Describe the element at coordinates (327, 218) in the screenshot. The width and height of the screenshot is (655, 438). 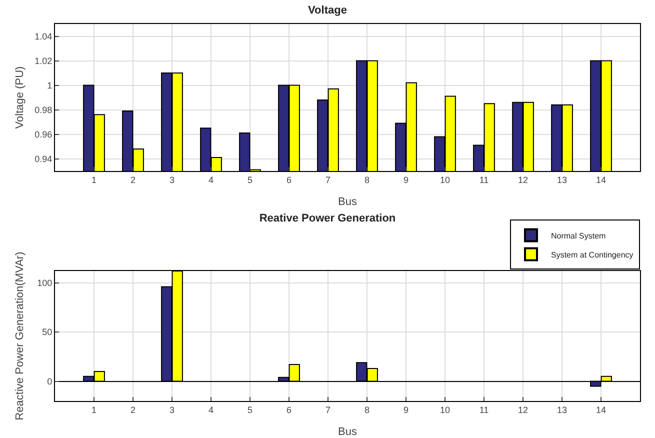
I see `chart-title: Reative Power Generation` at that location.